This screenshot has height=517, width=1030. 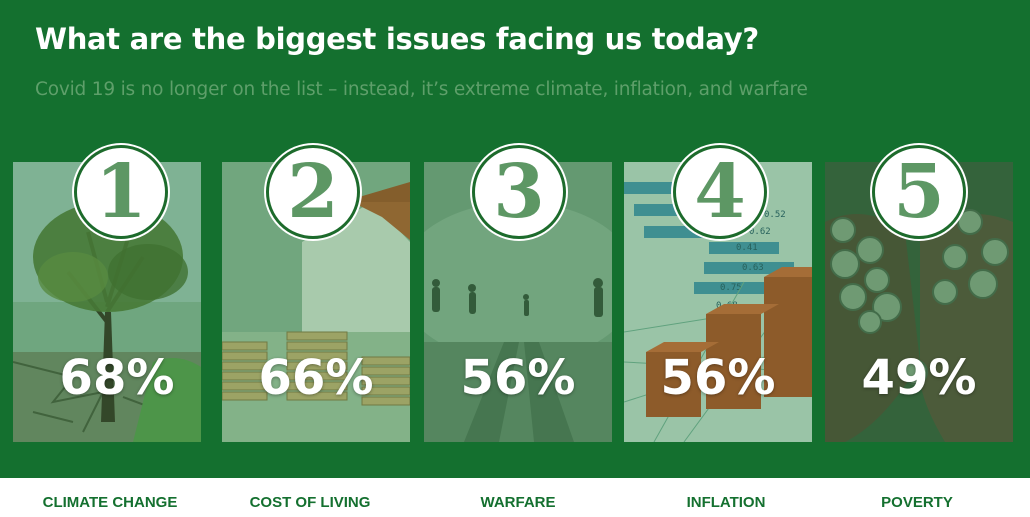 What do you see at coordinates (720, 192) in the screenshot?
I see `rank-badge: 4` at bounding box center [720, 192].